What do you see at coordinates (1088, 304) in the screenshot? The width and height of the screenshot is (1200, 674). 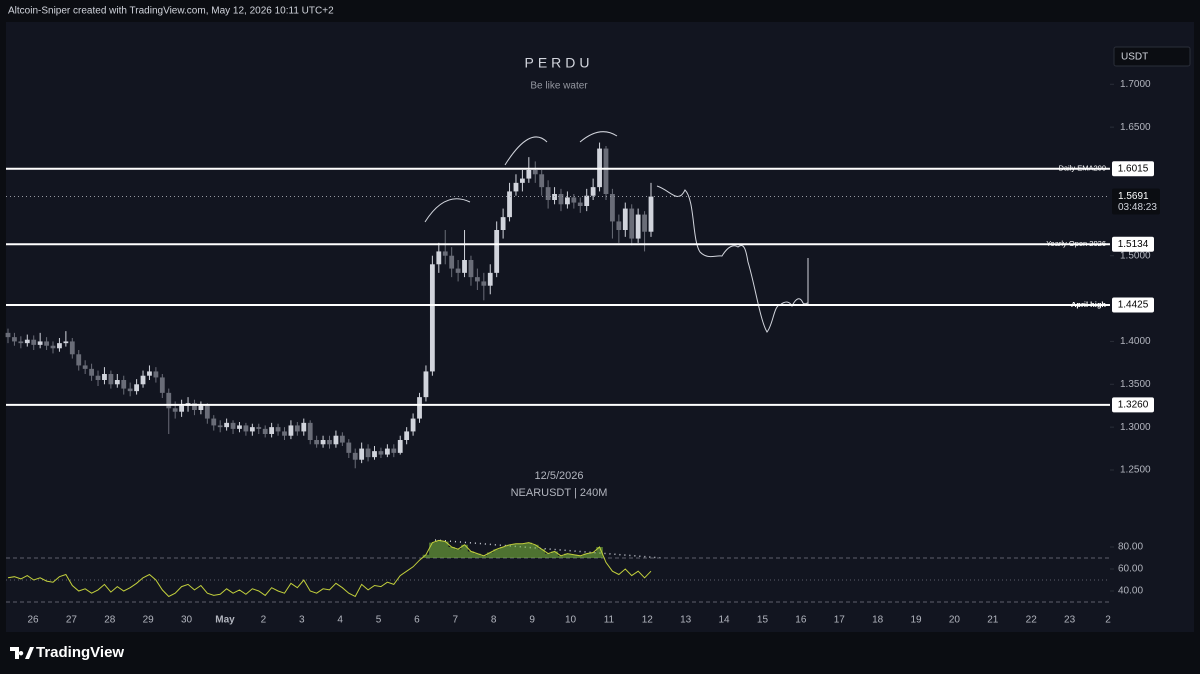 I see `level-name: April high` at bounding box center [1088, 304].